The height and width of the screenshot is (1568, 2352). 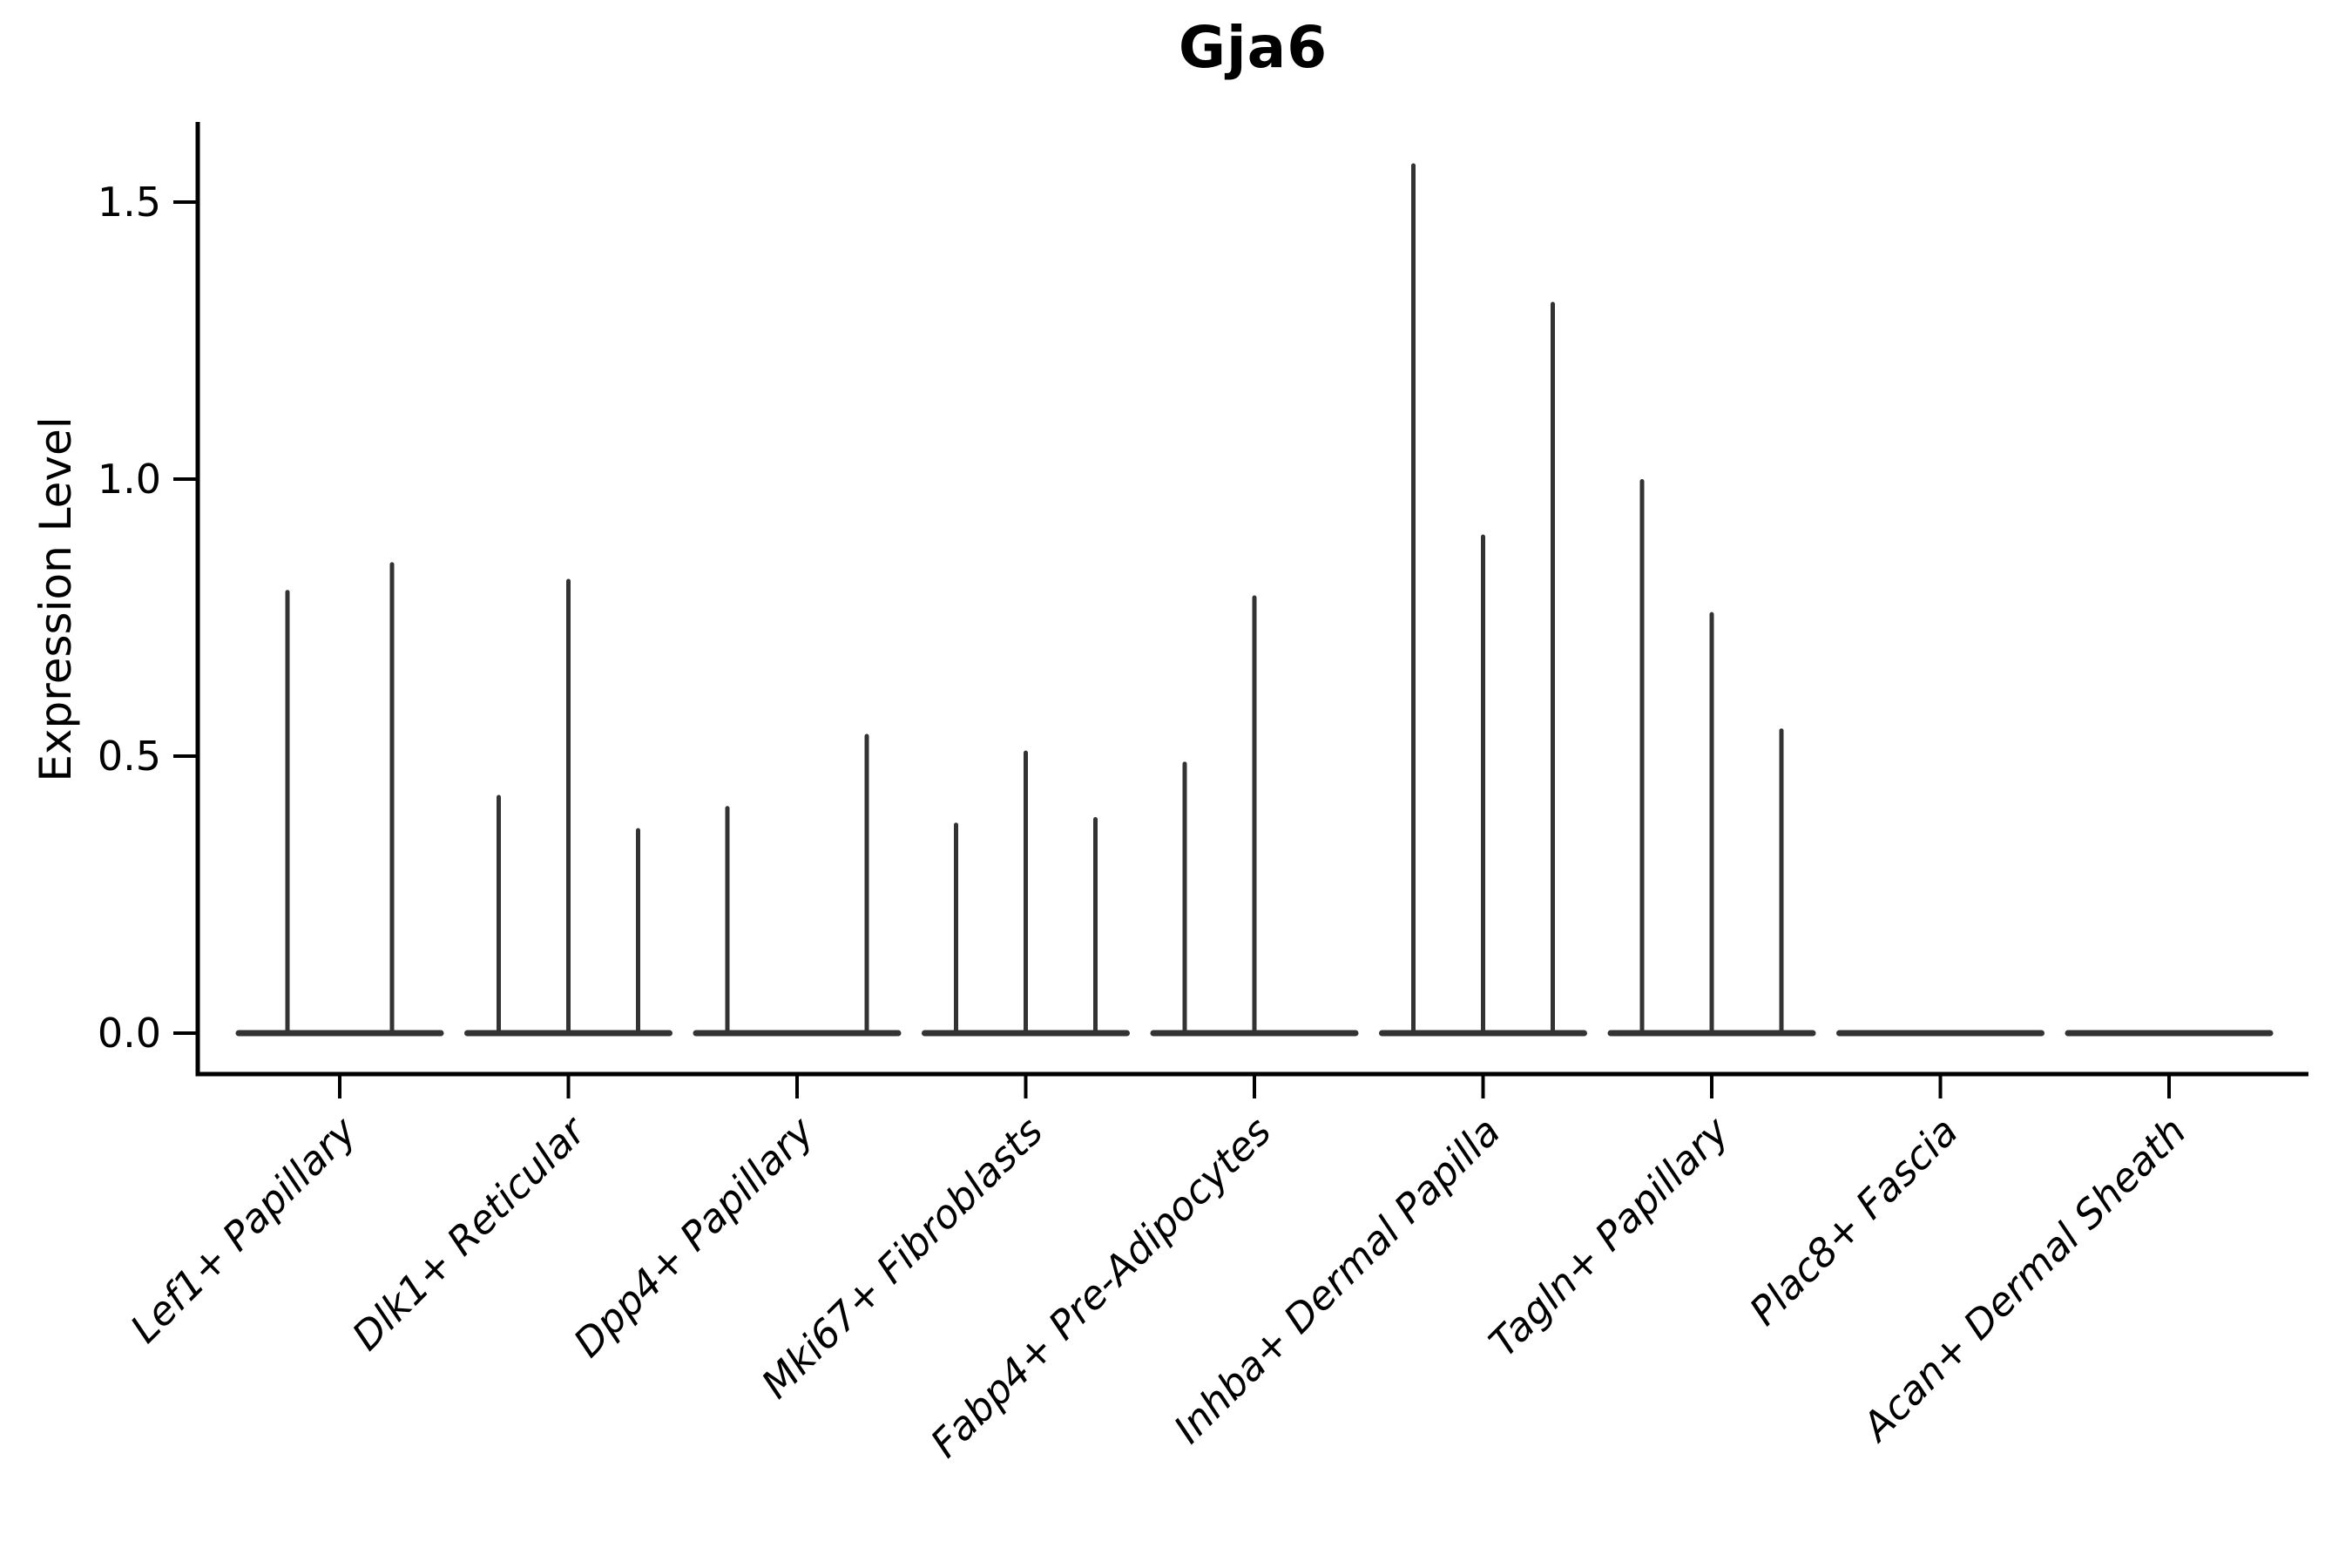 What do you see at coordinates (129, 480) in the screenshot?
I see `y-tick-label-1-0: 1.0` at bounding box center [129, 480].